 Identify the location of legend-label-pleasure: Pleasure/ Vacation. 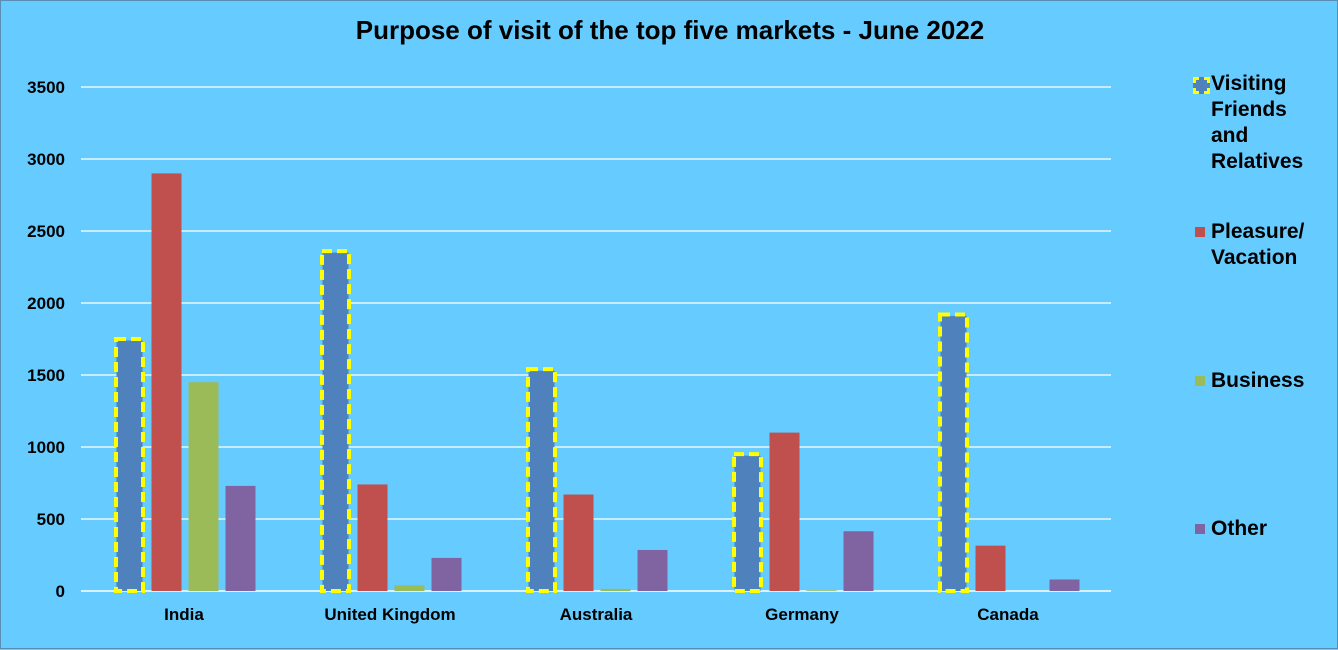
(1271, 245).